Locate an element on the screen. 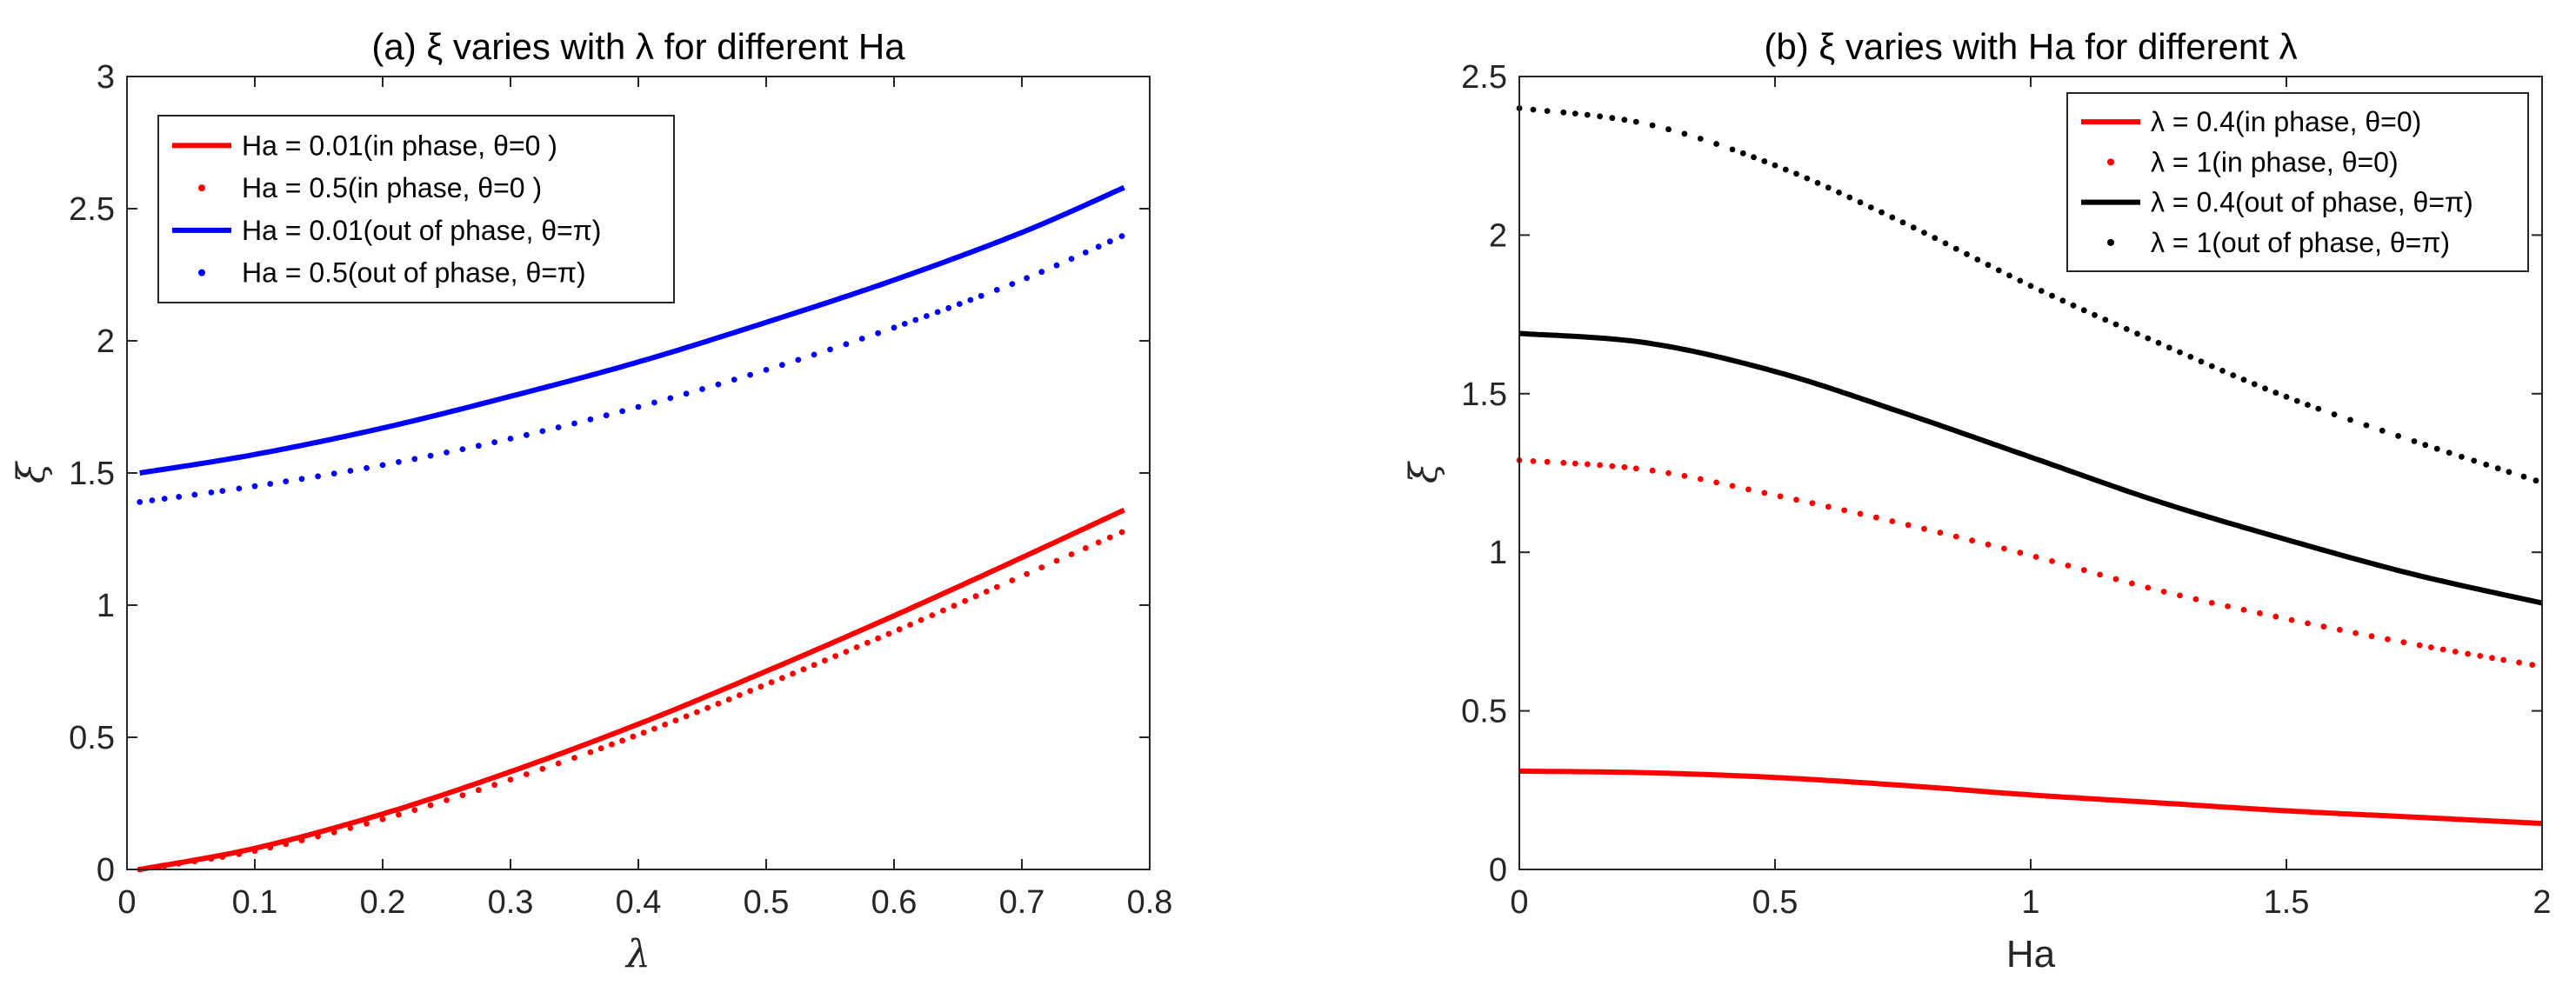 This screenshot has width=2576, height=999. y-tick-label: 0.5 is located at coordinates (92, 738).